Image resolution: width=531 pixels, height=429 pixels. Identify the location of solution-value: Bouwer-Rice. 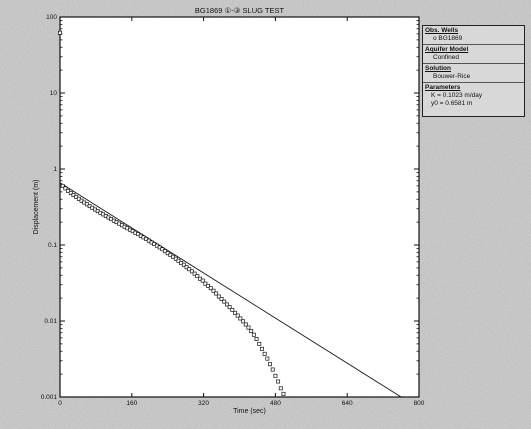
(452, 76).